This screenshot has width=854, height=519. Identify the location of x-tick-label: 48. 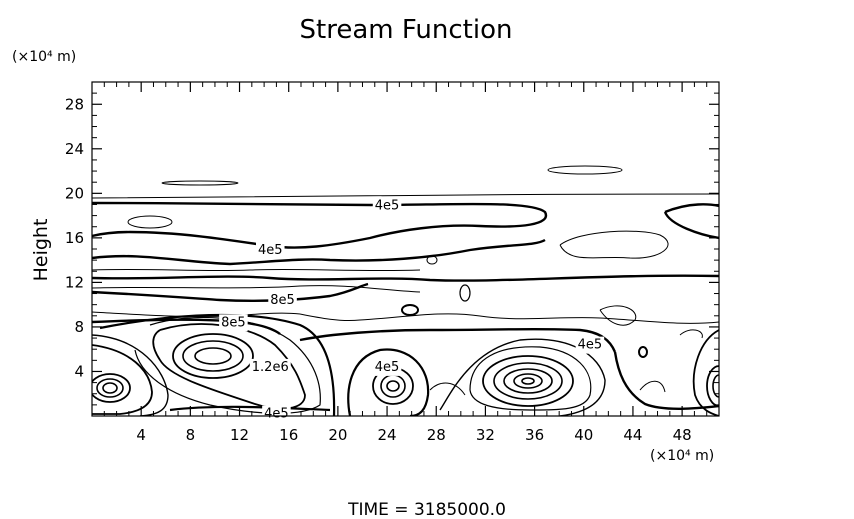
(682, 435).